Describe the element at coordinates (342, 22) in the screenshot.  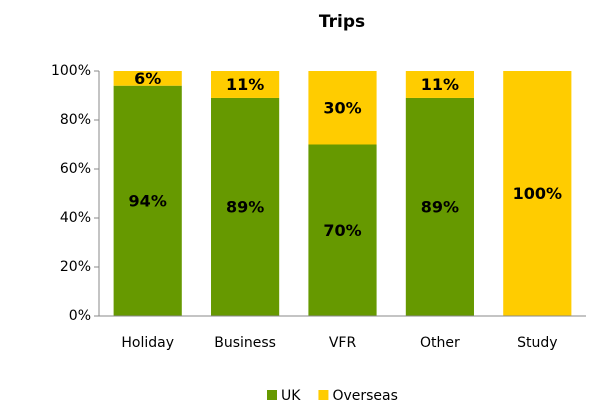
I see `chart-title: Trips` at that location.